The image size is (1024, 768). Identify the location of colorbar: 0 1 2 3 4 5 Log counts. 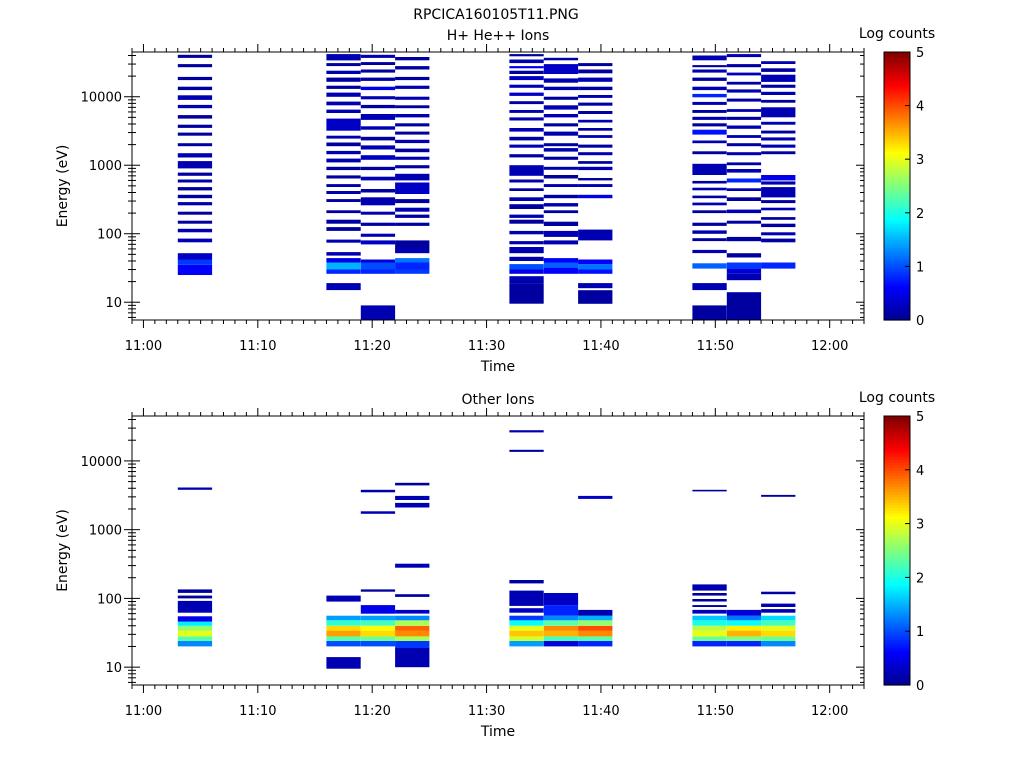
(897, 177).